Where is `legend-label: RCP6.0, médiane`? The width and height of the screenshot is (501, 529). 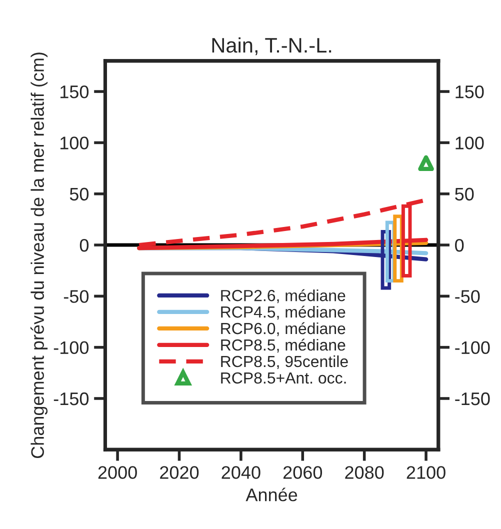 legend-label: RCP6.0, médiane is located at coordinates (283, 329).